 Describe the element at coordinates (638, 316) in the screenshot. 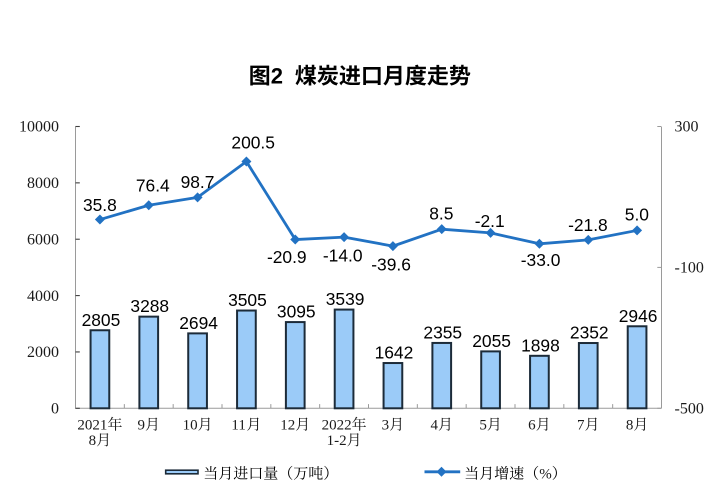

I see `svg-text: 2946` at that location.